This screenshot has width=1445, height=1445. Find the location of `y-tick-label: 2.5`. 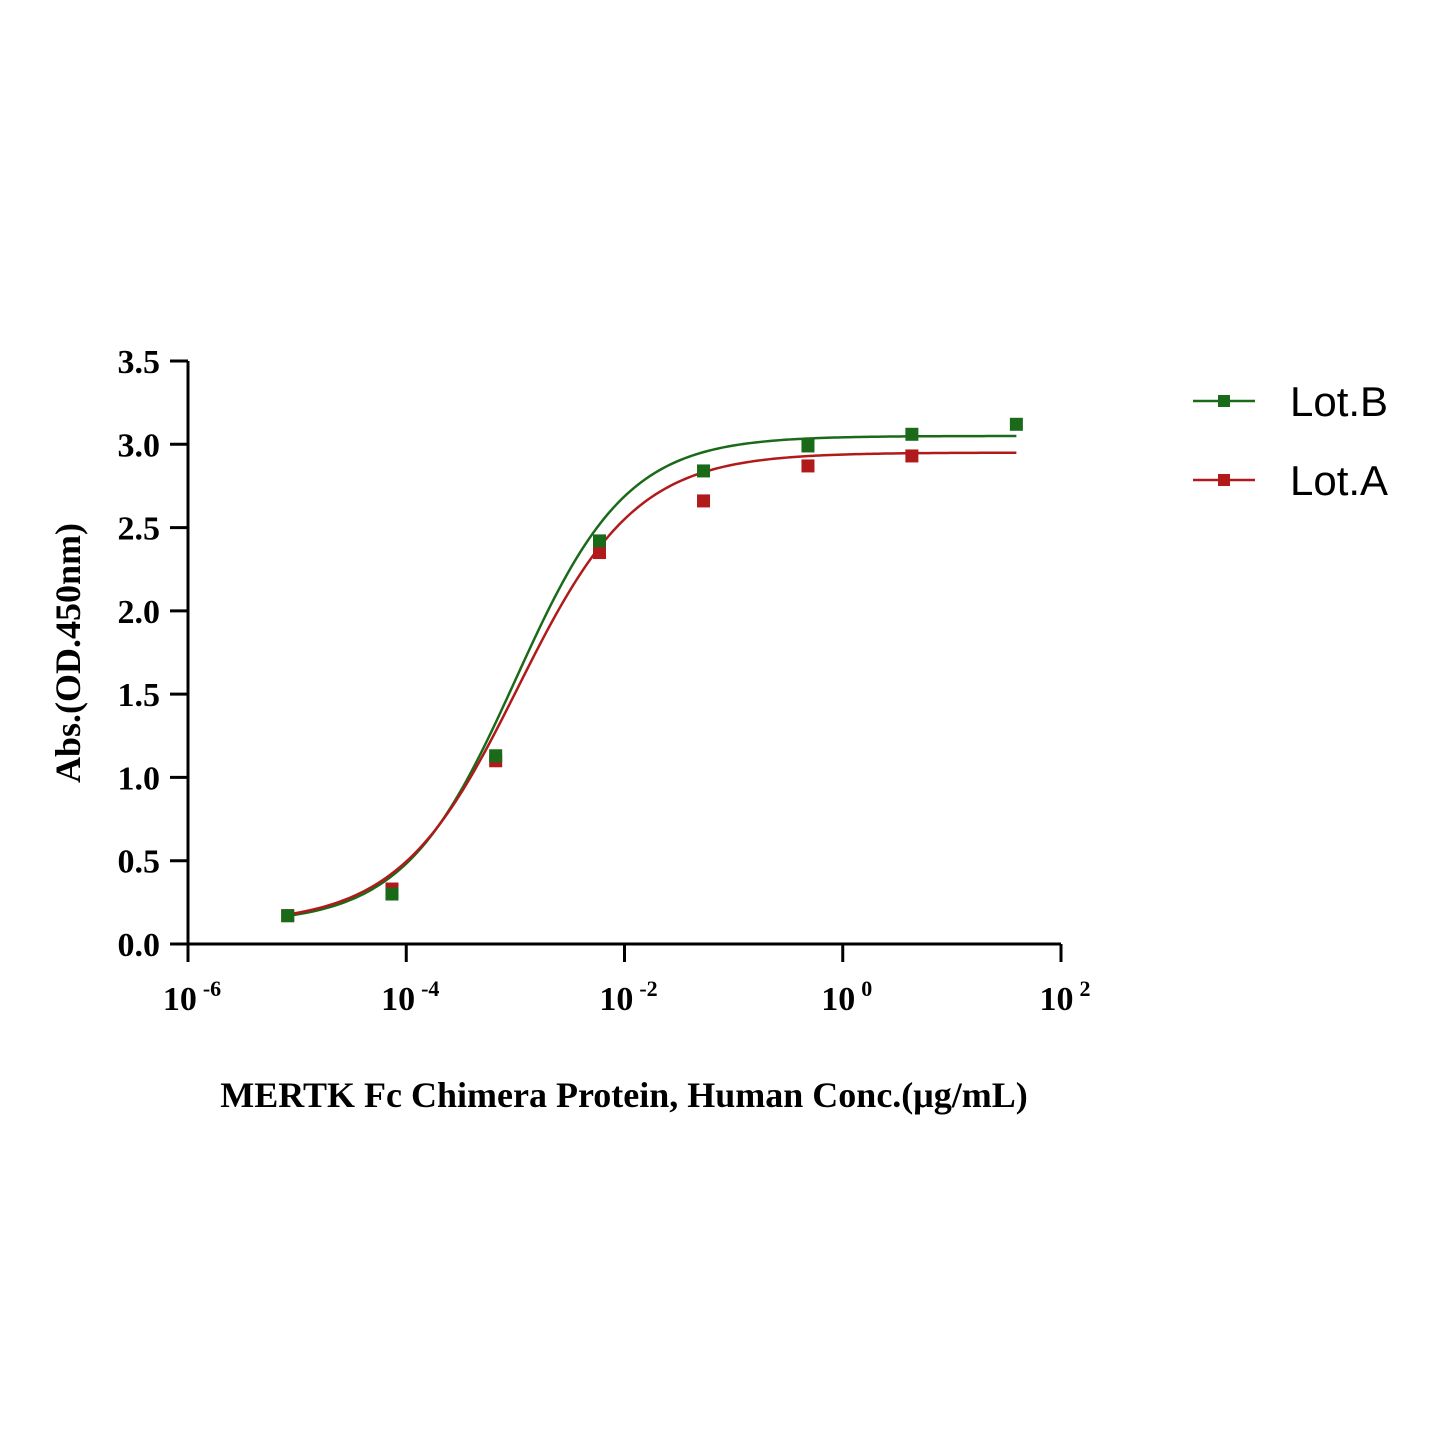

y-tick-label: 2.5 is located at coordinates (139, 529).